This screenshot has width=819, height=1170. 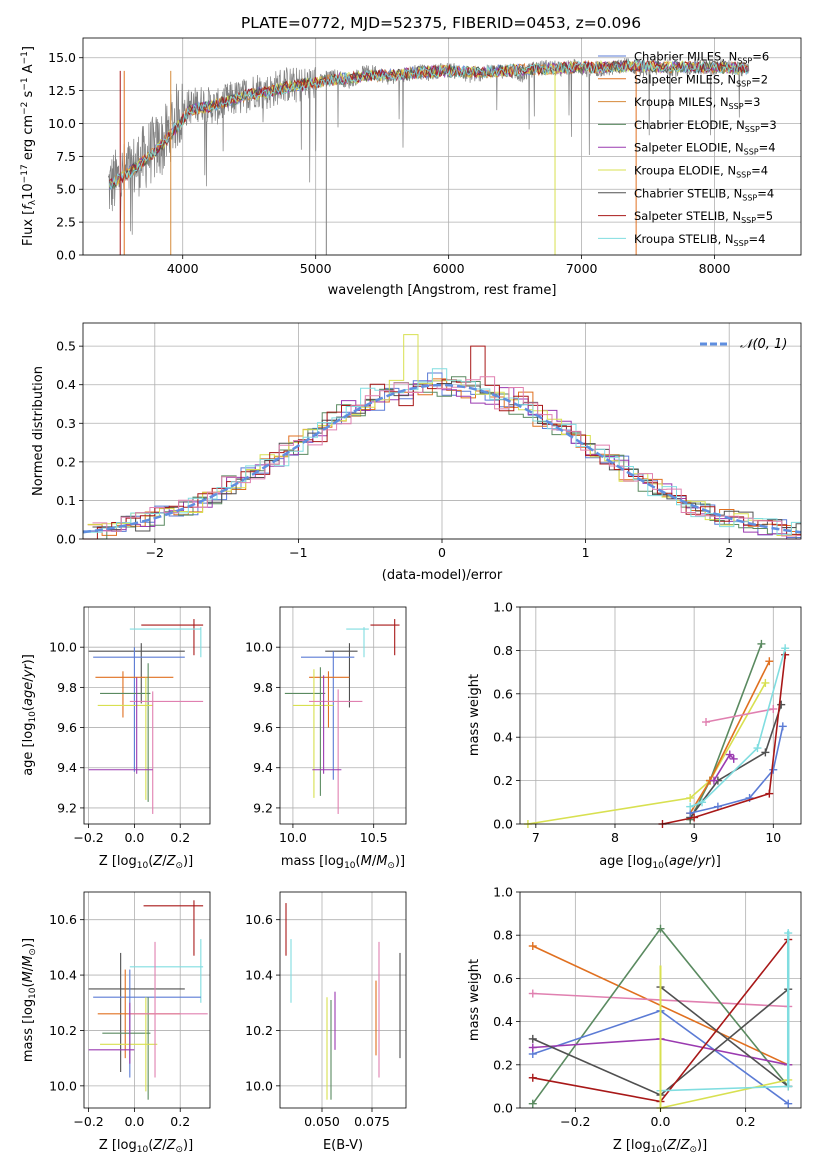 I want to click on x-tick-label: 6000, so click(x=449, y=268).